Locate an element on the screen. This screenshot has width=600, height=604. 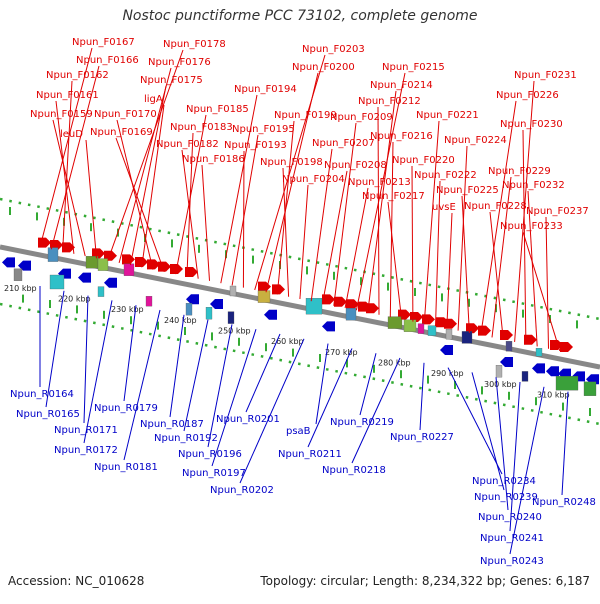
kbp-tick-label: 310 kbp is located at coordinates (553, 394).